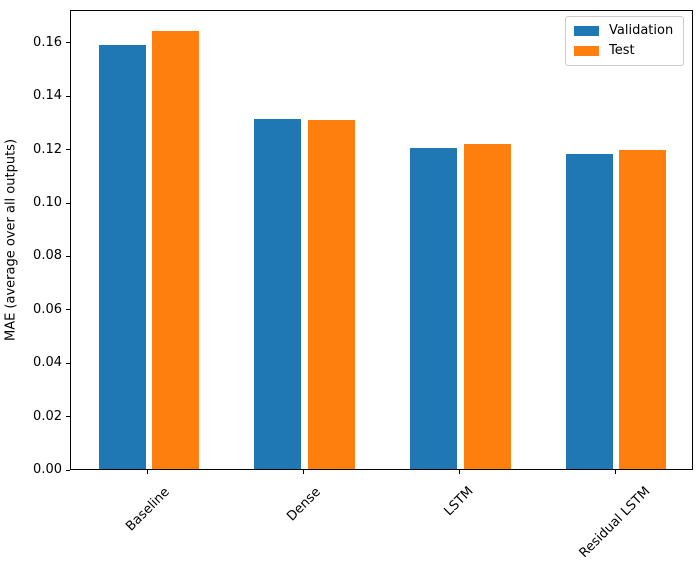 This screenshot has height=572, width=700. Describe the element at coordinates (47, 96) in the screenshot. I see `y-tick-label: 0.14` at that location.